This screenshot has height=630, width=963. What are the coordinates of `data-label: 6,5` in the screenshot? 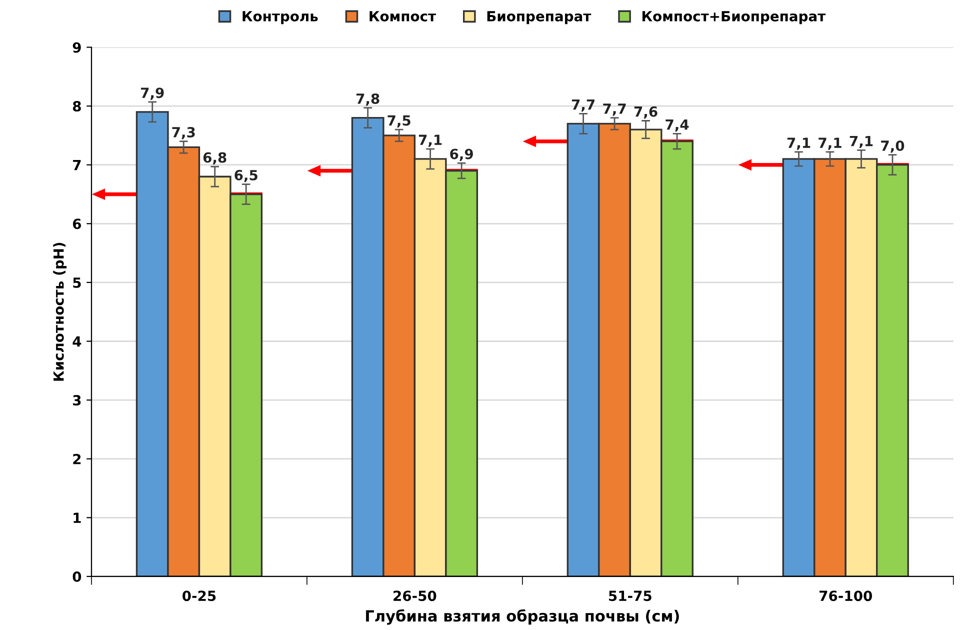 It's located at (246, 176).